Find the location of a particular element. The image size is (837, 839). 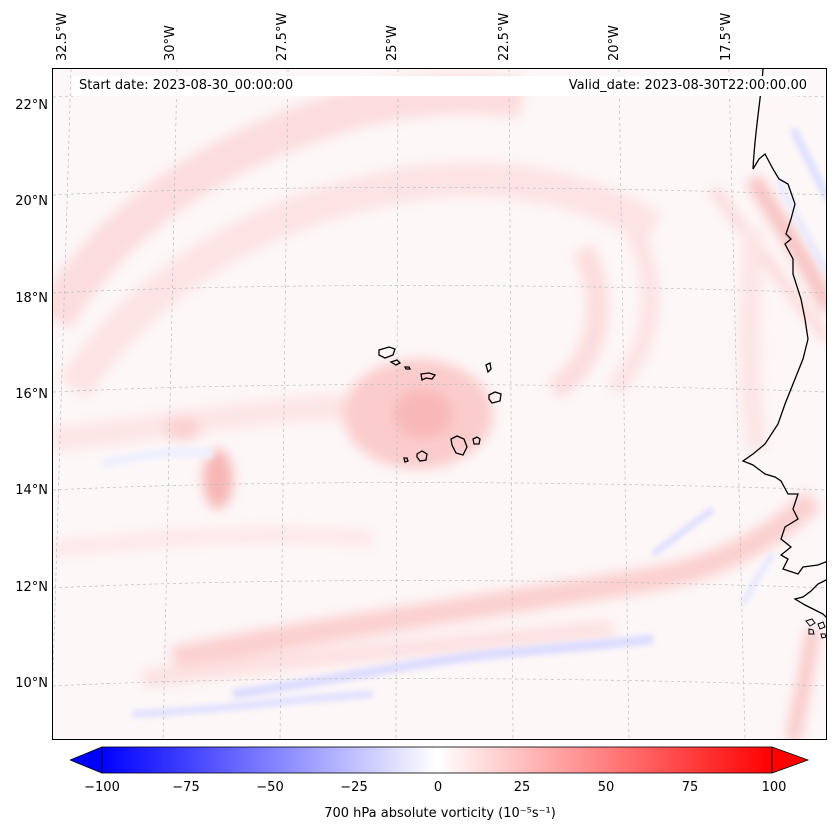

meridian-32-5w is located at coordinates (62, 377).